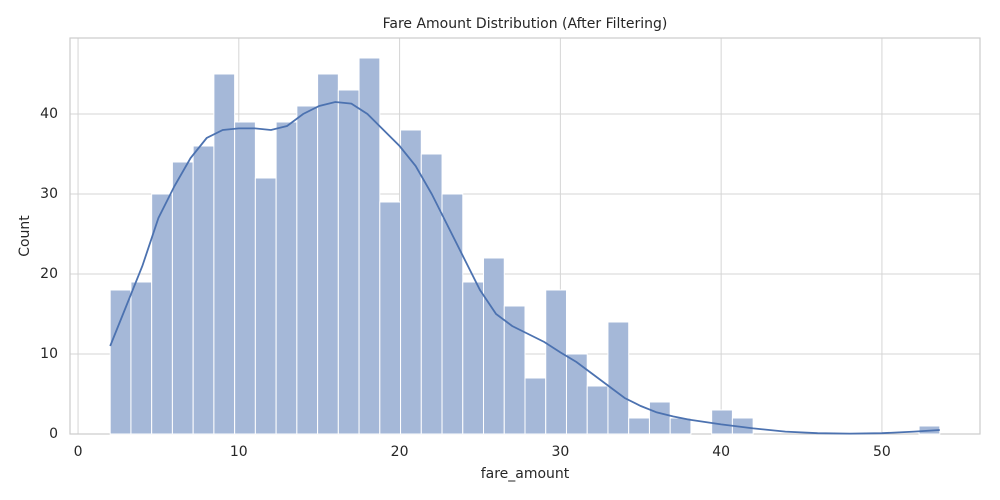 The height and width of the screenshot is (500, 1000). What do you see at coordinates (560, 452) in the screenshot?
I see `x-tick-label: 30` at bounding box center [560, 452].